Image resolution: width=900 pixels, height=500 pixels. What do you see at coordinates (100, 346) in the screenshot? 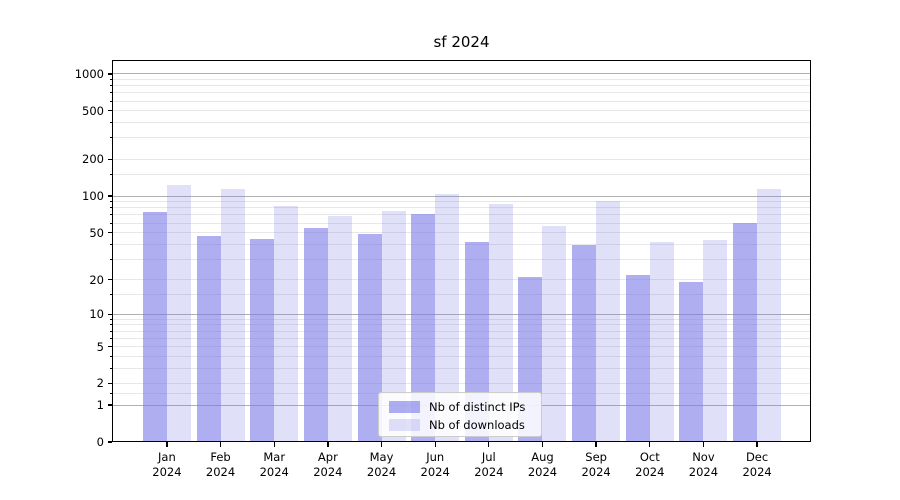
I see `y-tick-label: 5` at bounding box center [100, 346].